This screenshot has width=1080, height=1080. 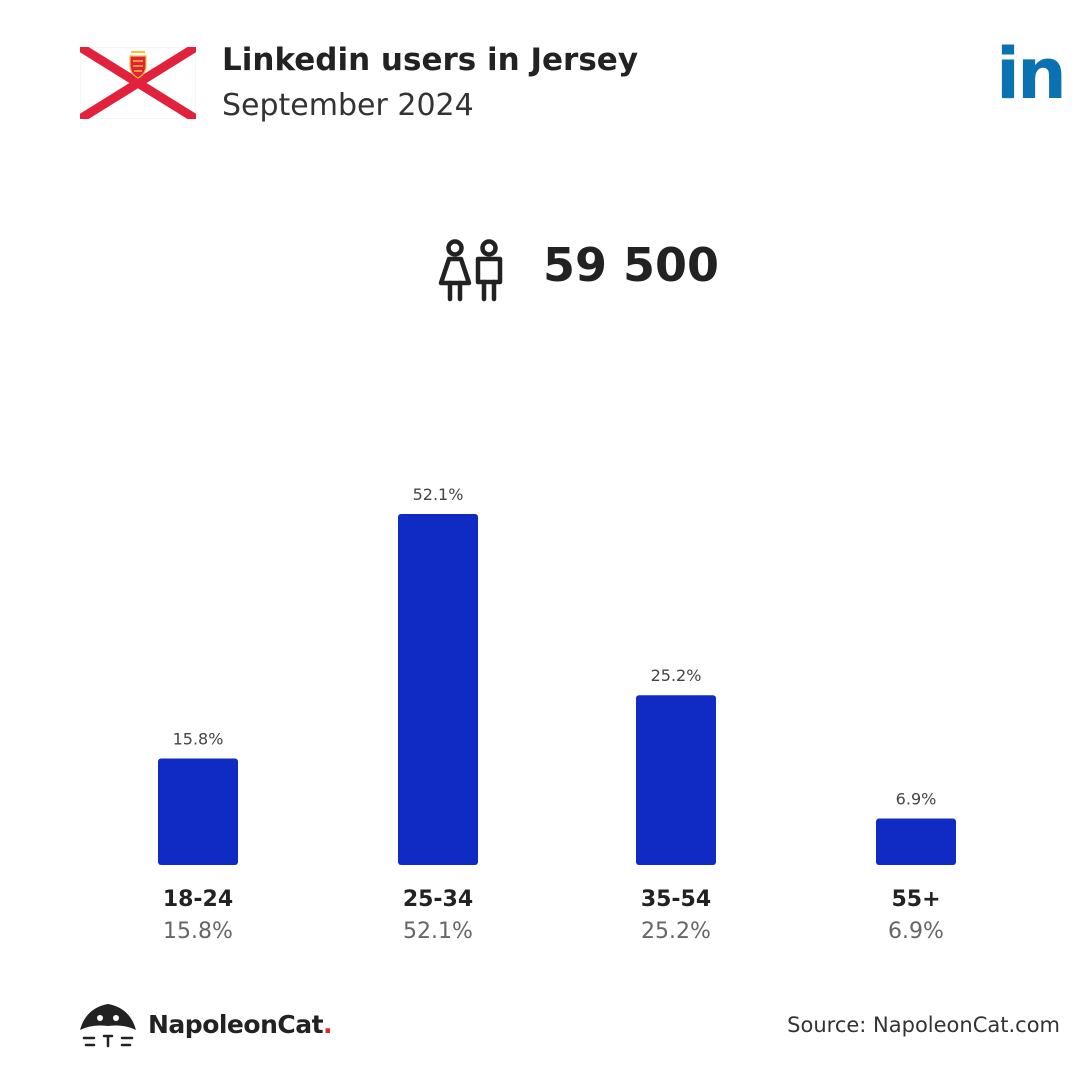 I want to click on linkedin-logo-text: in, so click(x=1031, y=74).